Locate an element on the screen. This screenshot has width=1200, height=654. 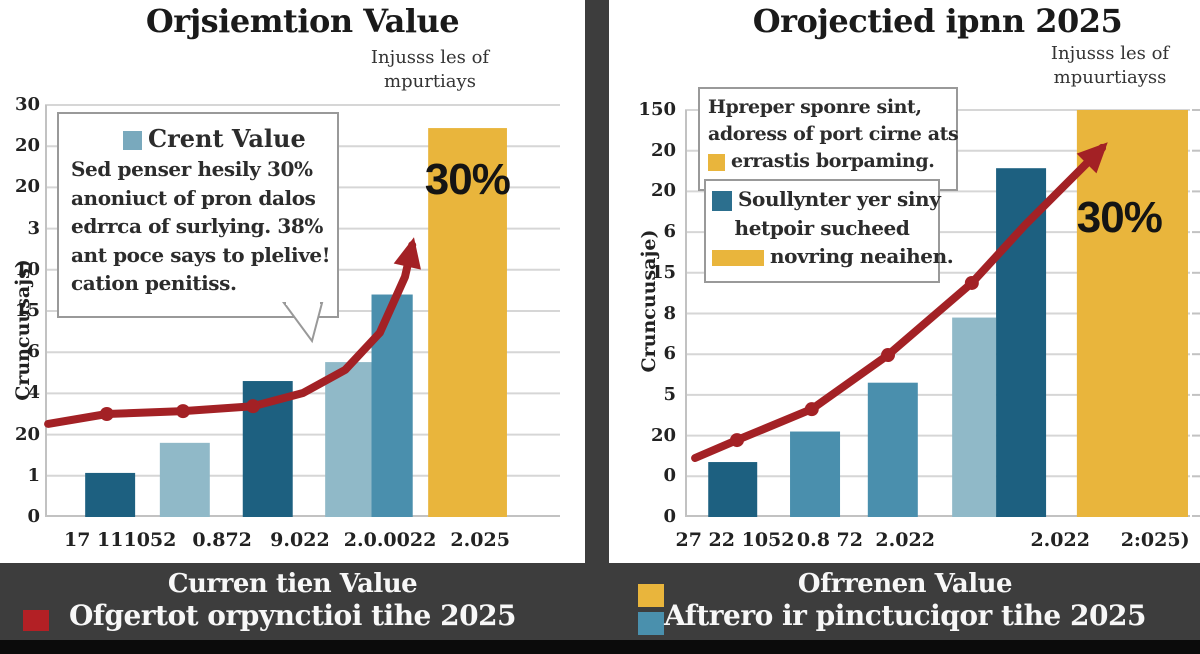
annotation-text-line: hetpoir sucheed is located at coordinates (822, 227).